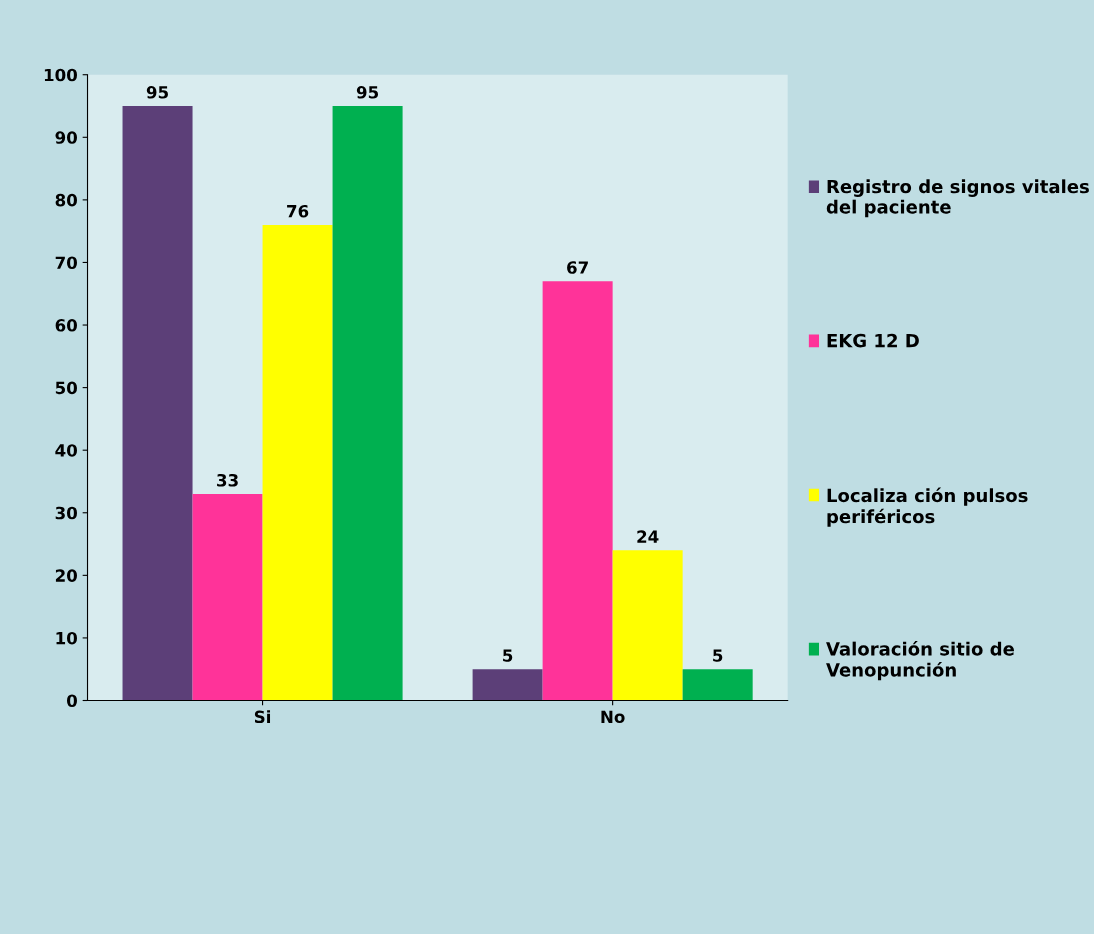 The width and height of the screenshot is (1094, 934). I want to click on y-tick-label: 60, so click(66, 325).